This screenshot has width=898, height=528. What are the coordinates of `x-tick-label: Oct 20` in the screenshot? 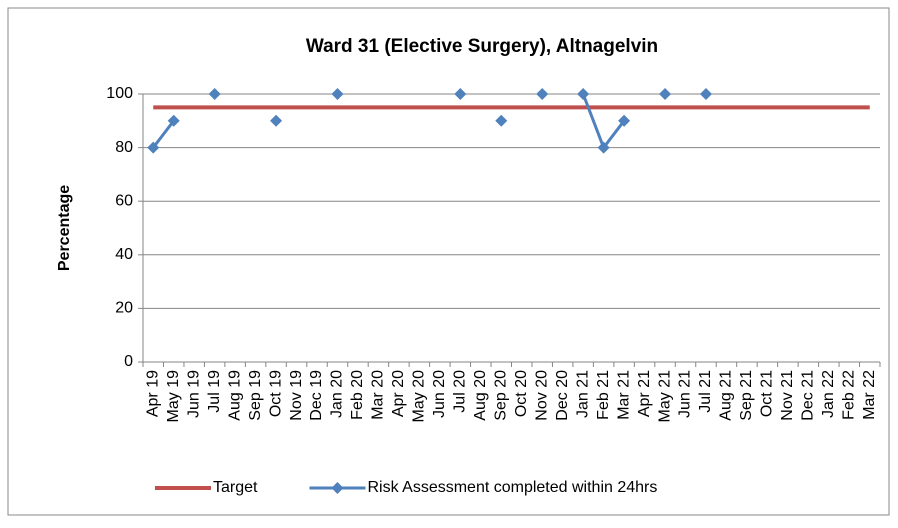 It's located at (521, 393).